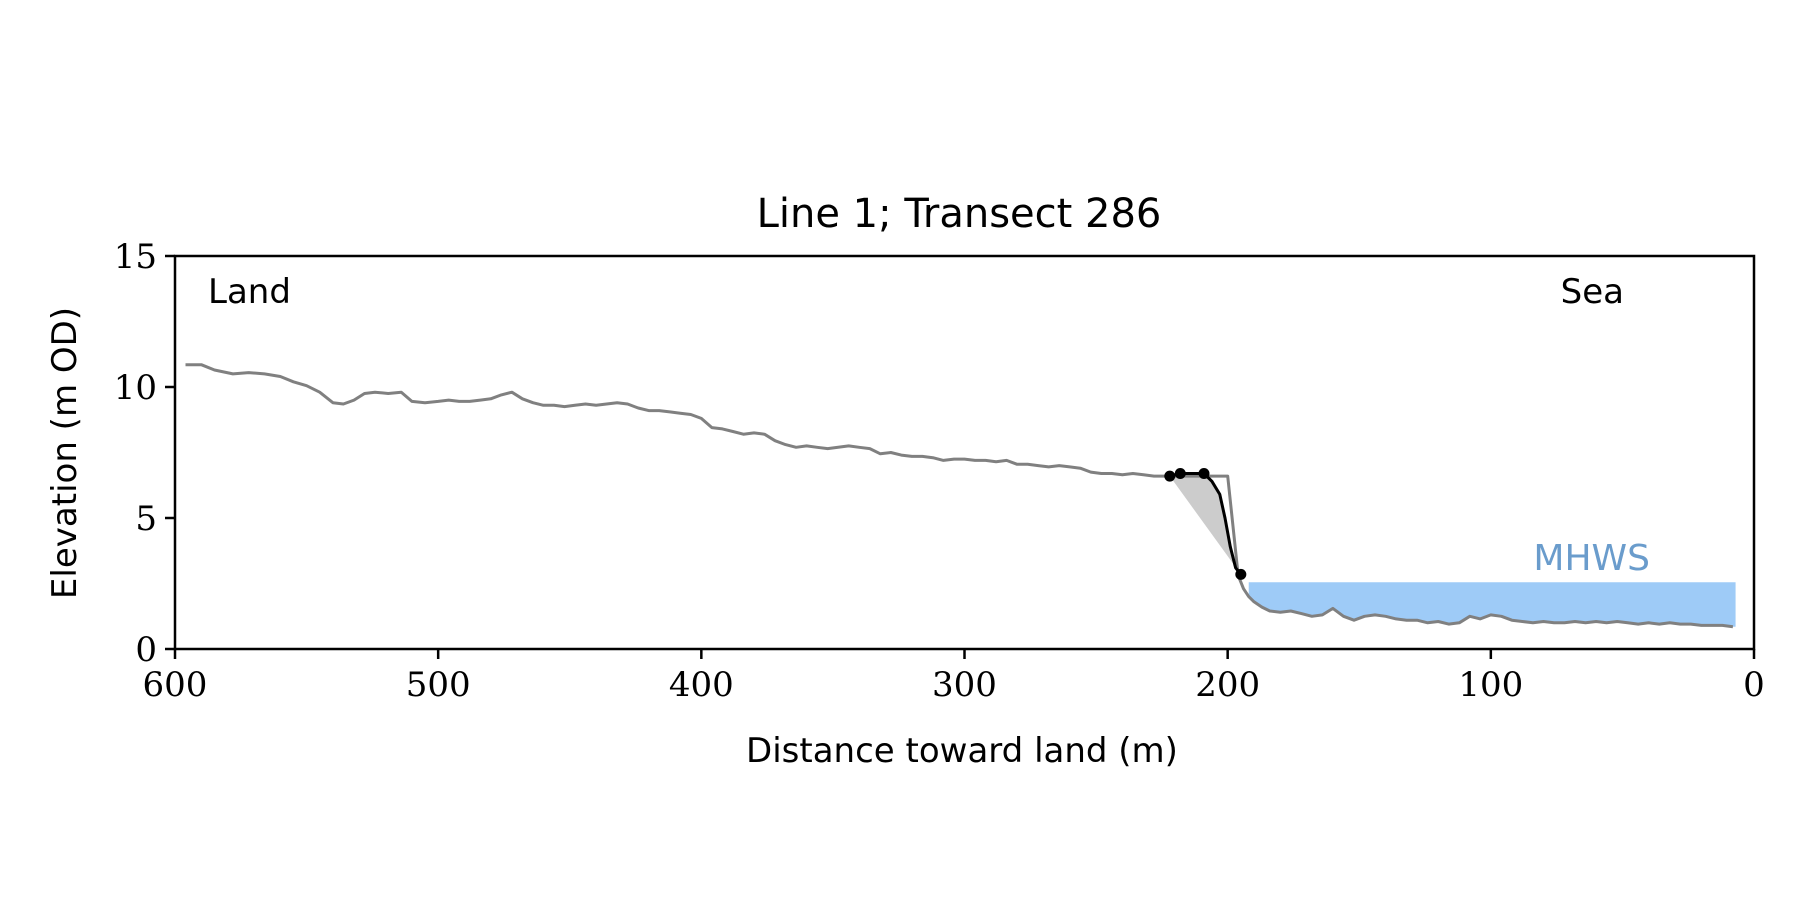 The image size is (1800, 900). I want to click on y-tick-label: 15, so click(135, 257).